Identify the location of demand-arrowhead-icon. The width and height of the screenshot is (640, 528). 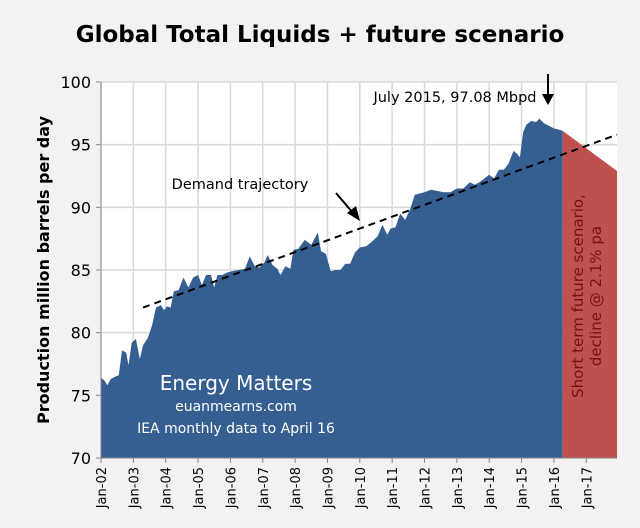
(353, 213).